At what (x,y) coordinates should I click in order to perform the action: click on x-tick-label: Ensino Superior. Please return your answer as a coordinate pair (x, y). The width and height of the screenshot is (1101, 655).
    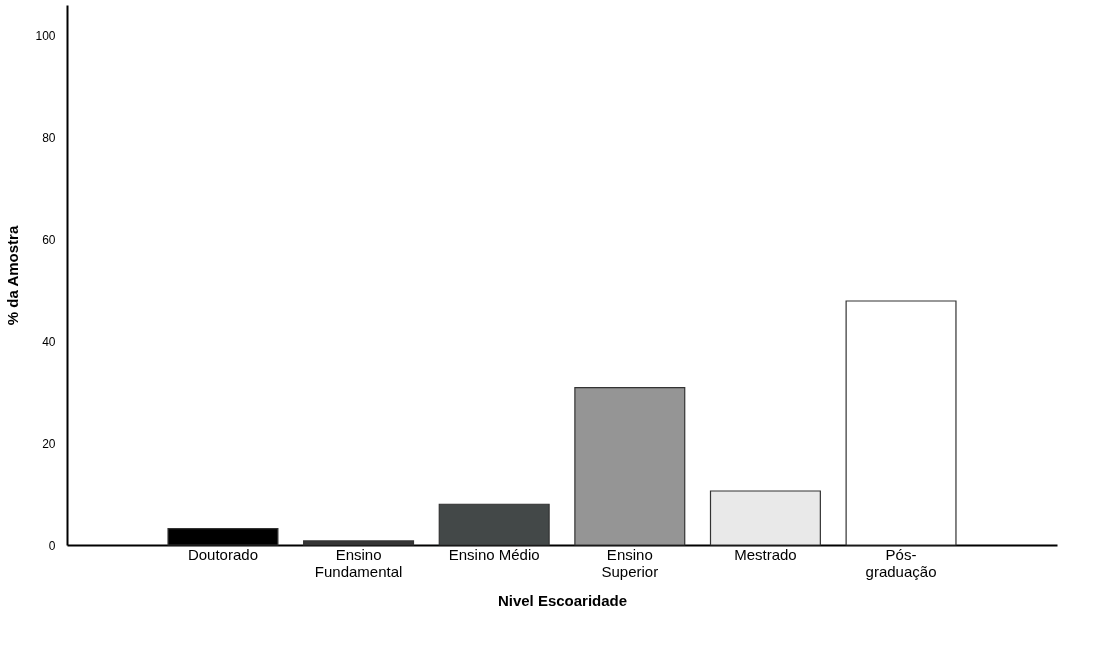
    Looking at the image, I should click on (630, 562).